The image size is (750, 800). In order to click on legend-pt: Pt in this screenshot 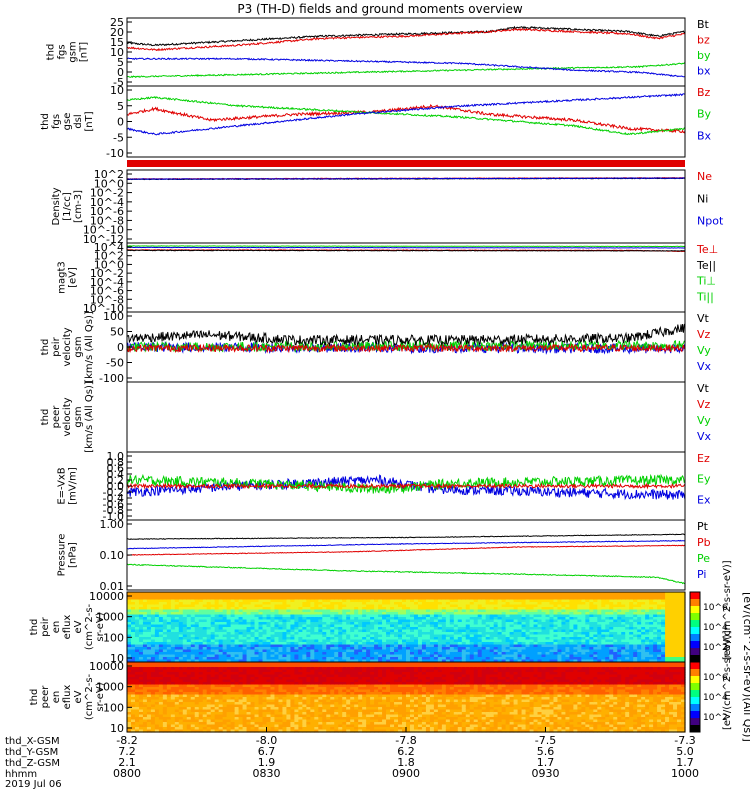, I will do `click(703, 526)`.